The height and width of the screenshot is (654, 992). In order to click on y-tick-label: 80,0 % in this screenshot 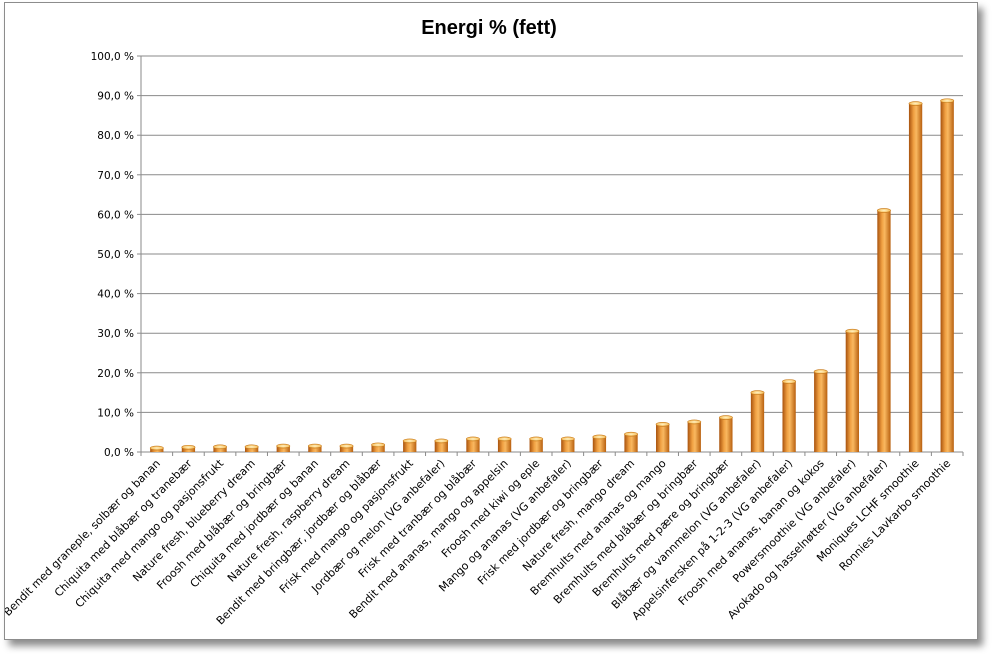, I will do `click(115, 136)`.